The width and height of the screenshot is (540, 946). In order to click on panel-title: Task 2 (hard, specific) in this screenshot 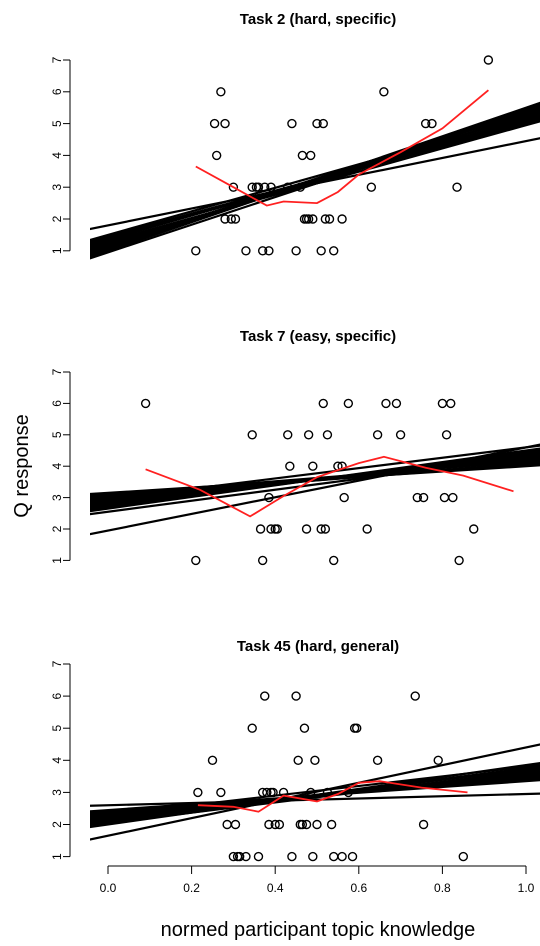, I will do `click(318, 19)`.